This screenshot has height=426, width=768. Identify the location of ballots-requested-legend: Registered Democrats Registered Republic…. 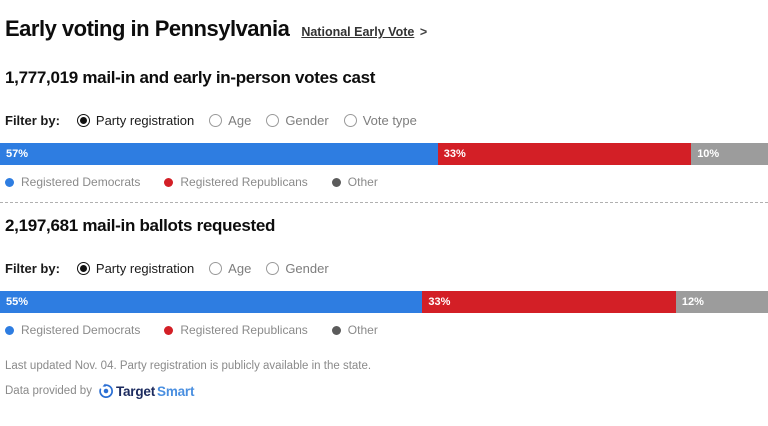
(386, 330).